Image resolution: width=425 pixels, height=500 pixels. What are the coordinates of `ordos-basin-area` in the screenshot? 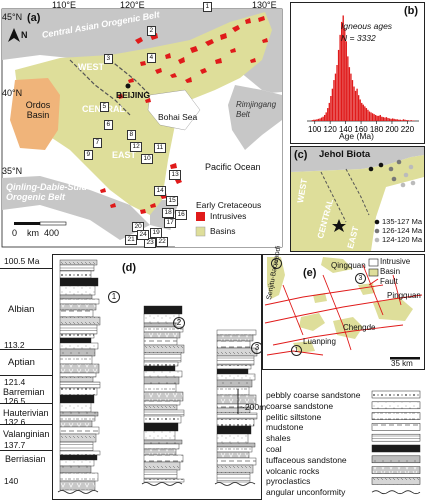 It's located at (35, 114).